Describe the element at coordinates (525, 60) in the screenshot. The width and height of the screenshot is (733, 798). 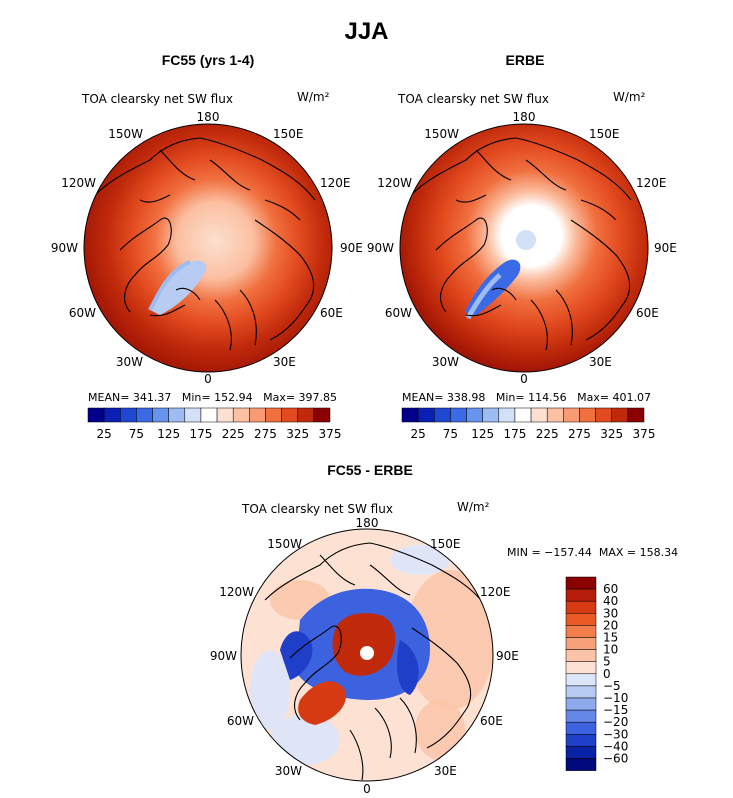
I see `right-panel-title: ERBE` at that location.